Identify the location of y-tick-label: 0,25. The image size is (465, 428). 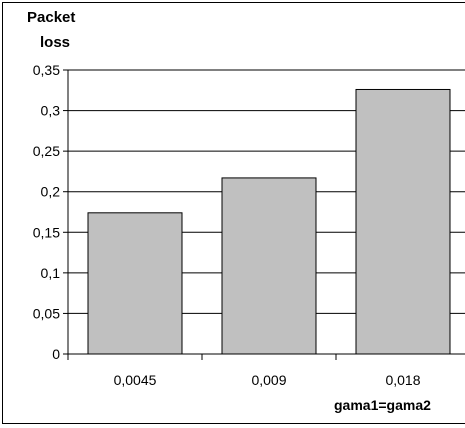
(46, 151).